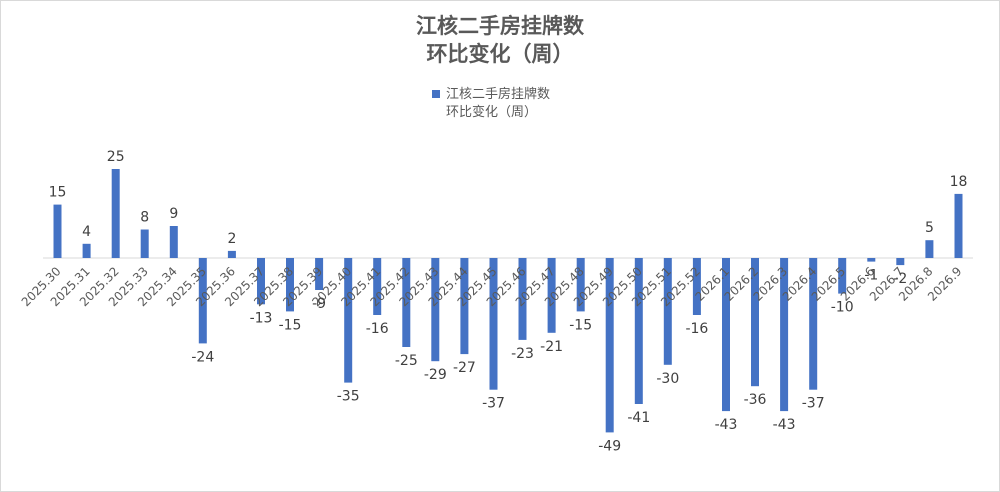  I want to click on bar-2026.7, so click(900, 262).